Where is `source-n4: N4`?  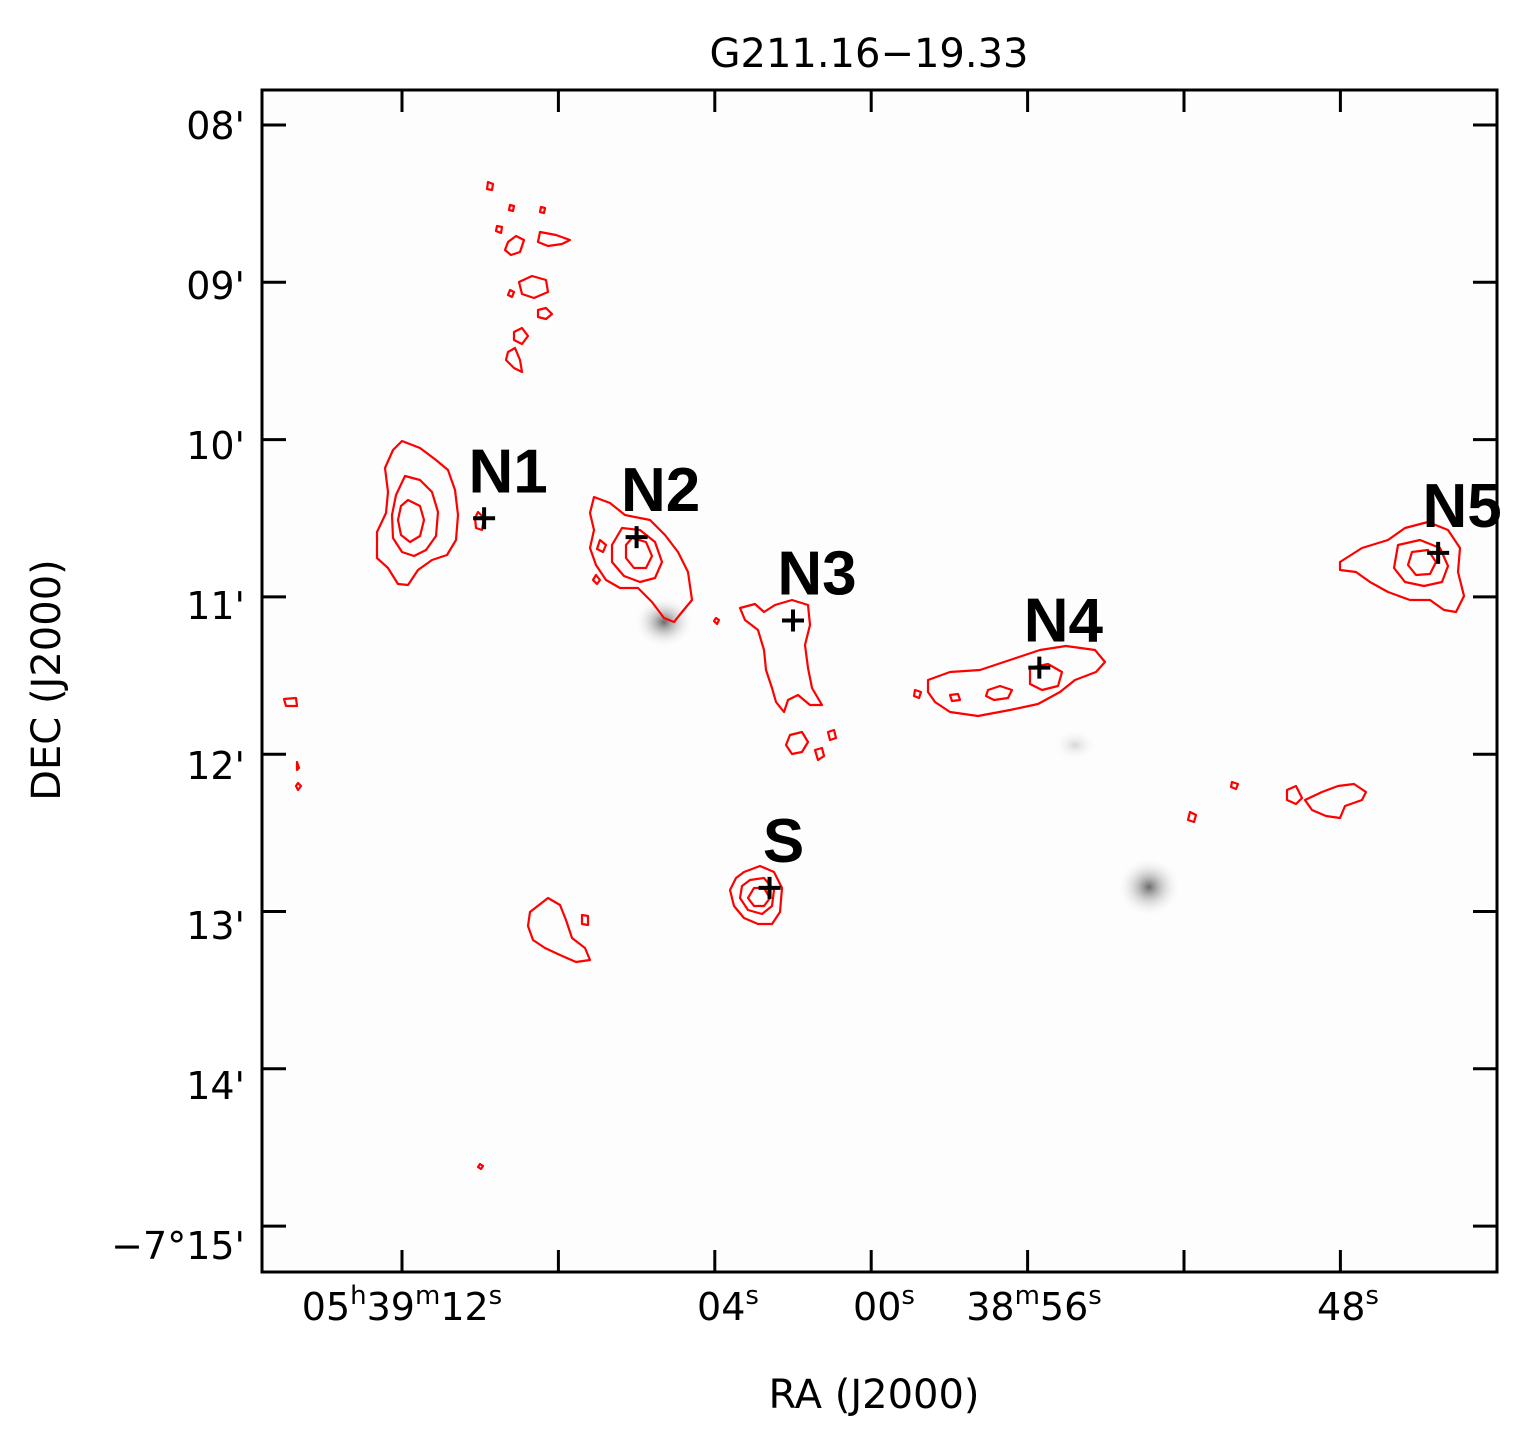
source-n4: N4 is located at coordinates (1064, 633).